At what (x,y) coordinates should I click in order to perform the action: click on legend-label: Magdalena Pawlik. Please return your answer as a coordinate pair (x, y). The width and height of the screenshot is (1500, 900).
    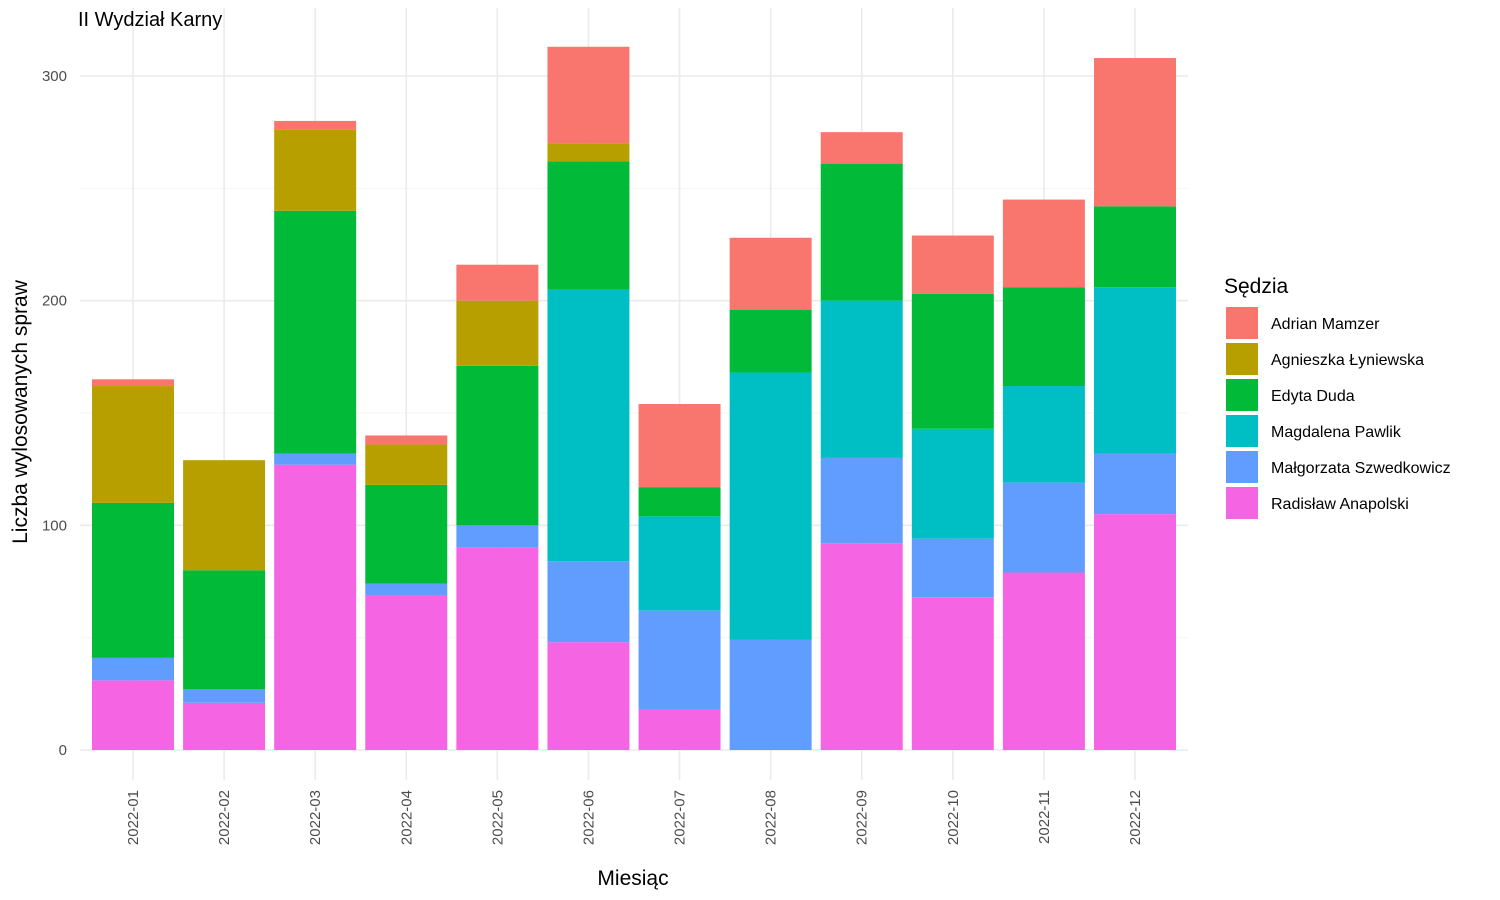
    Looking at the image, I should click on (1336, 432).